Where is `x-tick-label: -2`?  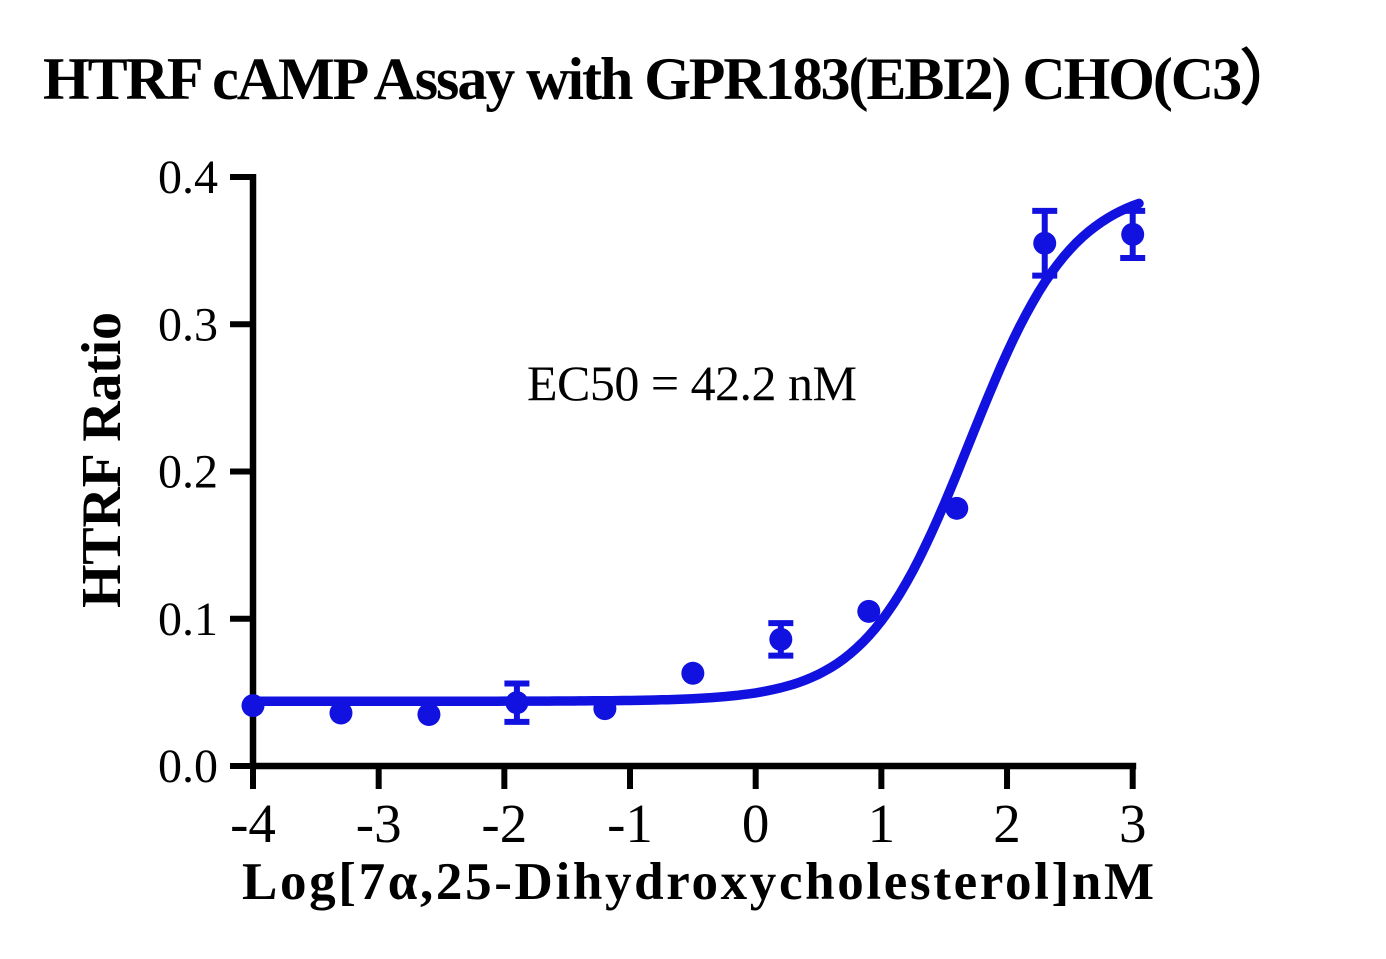 x-tick-label: -2 is located at coordinates (504, 823).